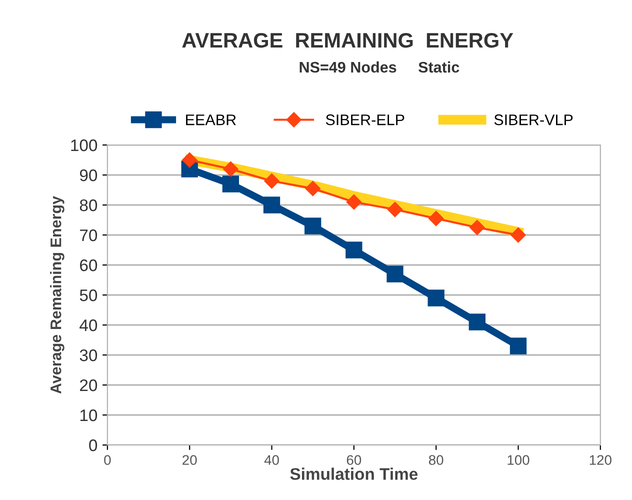 The image size is (632, 500). Describe the element at coordinates (271, 460) in the screenshot. I see `x-tick-label: 40` at that location.